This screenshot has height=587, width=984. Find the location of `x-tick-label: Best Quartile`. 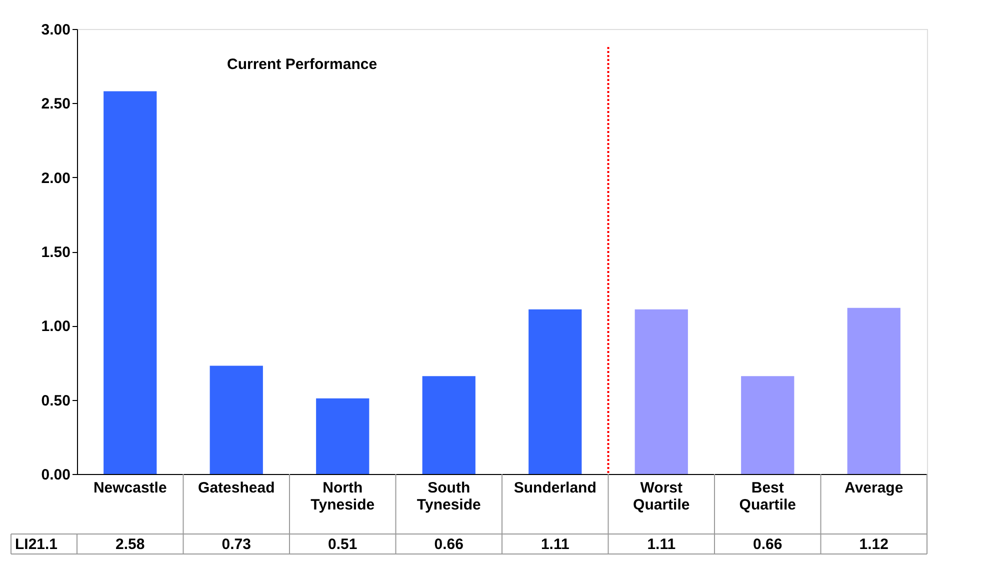

x-tick-label: Best Quartile is located at coordinates (767, 497).